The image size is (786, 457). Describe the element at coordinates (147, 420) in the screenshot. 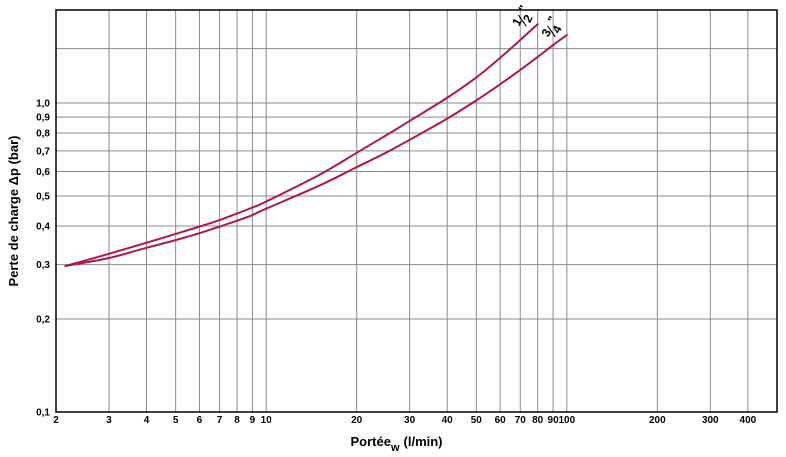

I see `x-tick-label: 4` at that location.